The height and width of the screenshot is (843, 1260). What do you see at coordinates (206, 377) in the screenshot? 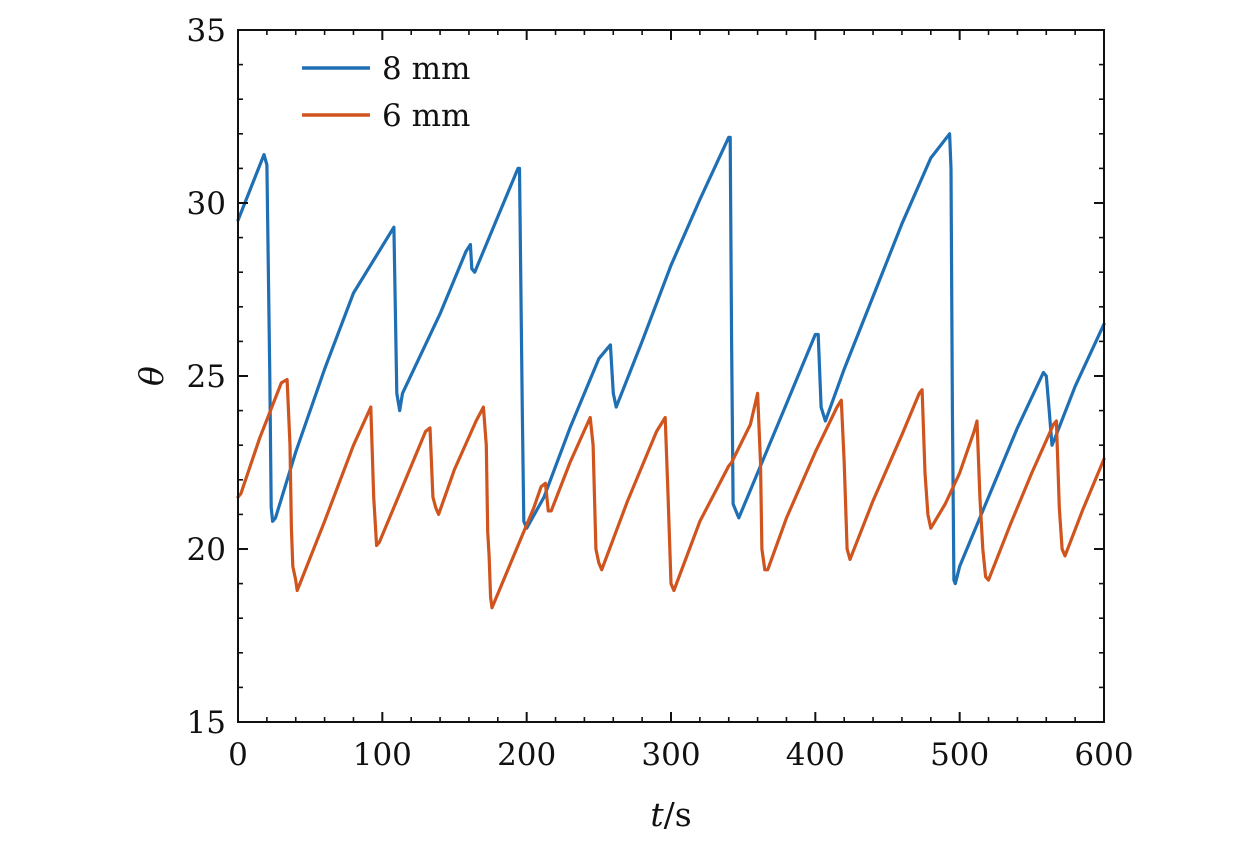
I see `y-tick-label: 25` at bounding box center [206, 377].